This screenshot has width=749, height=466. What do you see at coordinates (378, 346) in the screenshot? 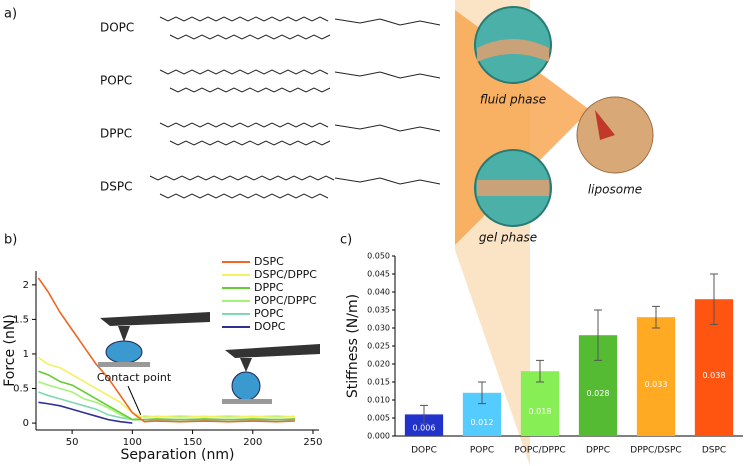
I see `y-tick-label: 0.025` at bounding box center [378, 346].